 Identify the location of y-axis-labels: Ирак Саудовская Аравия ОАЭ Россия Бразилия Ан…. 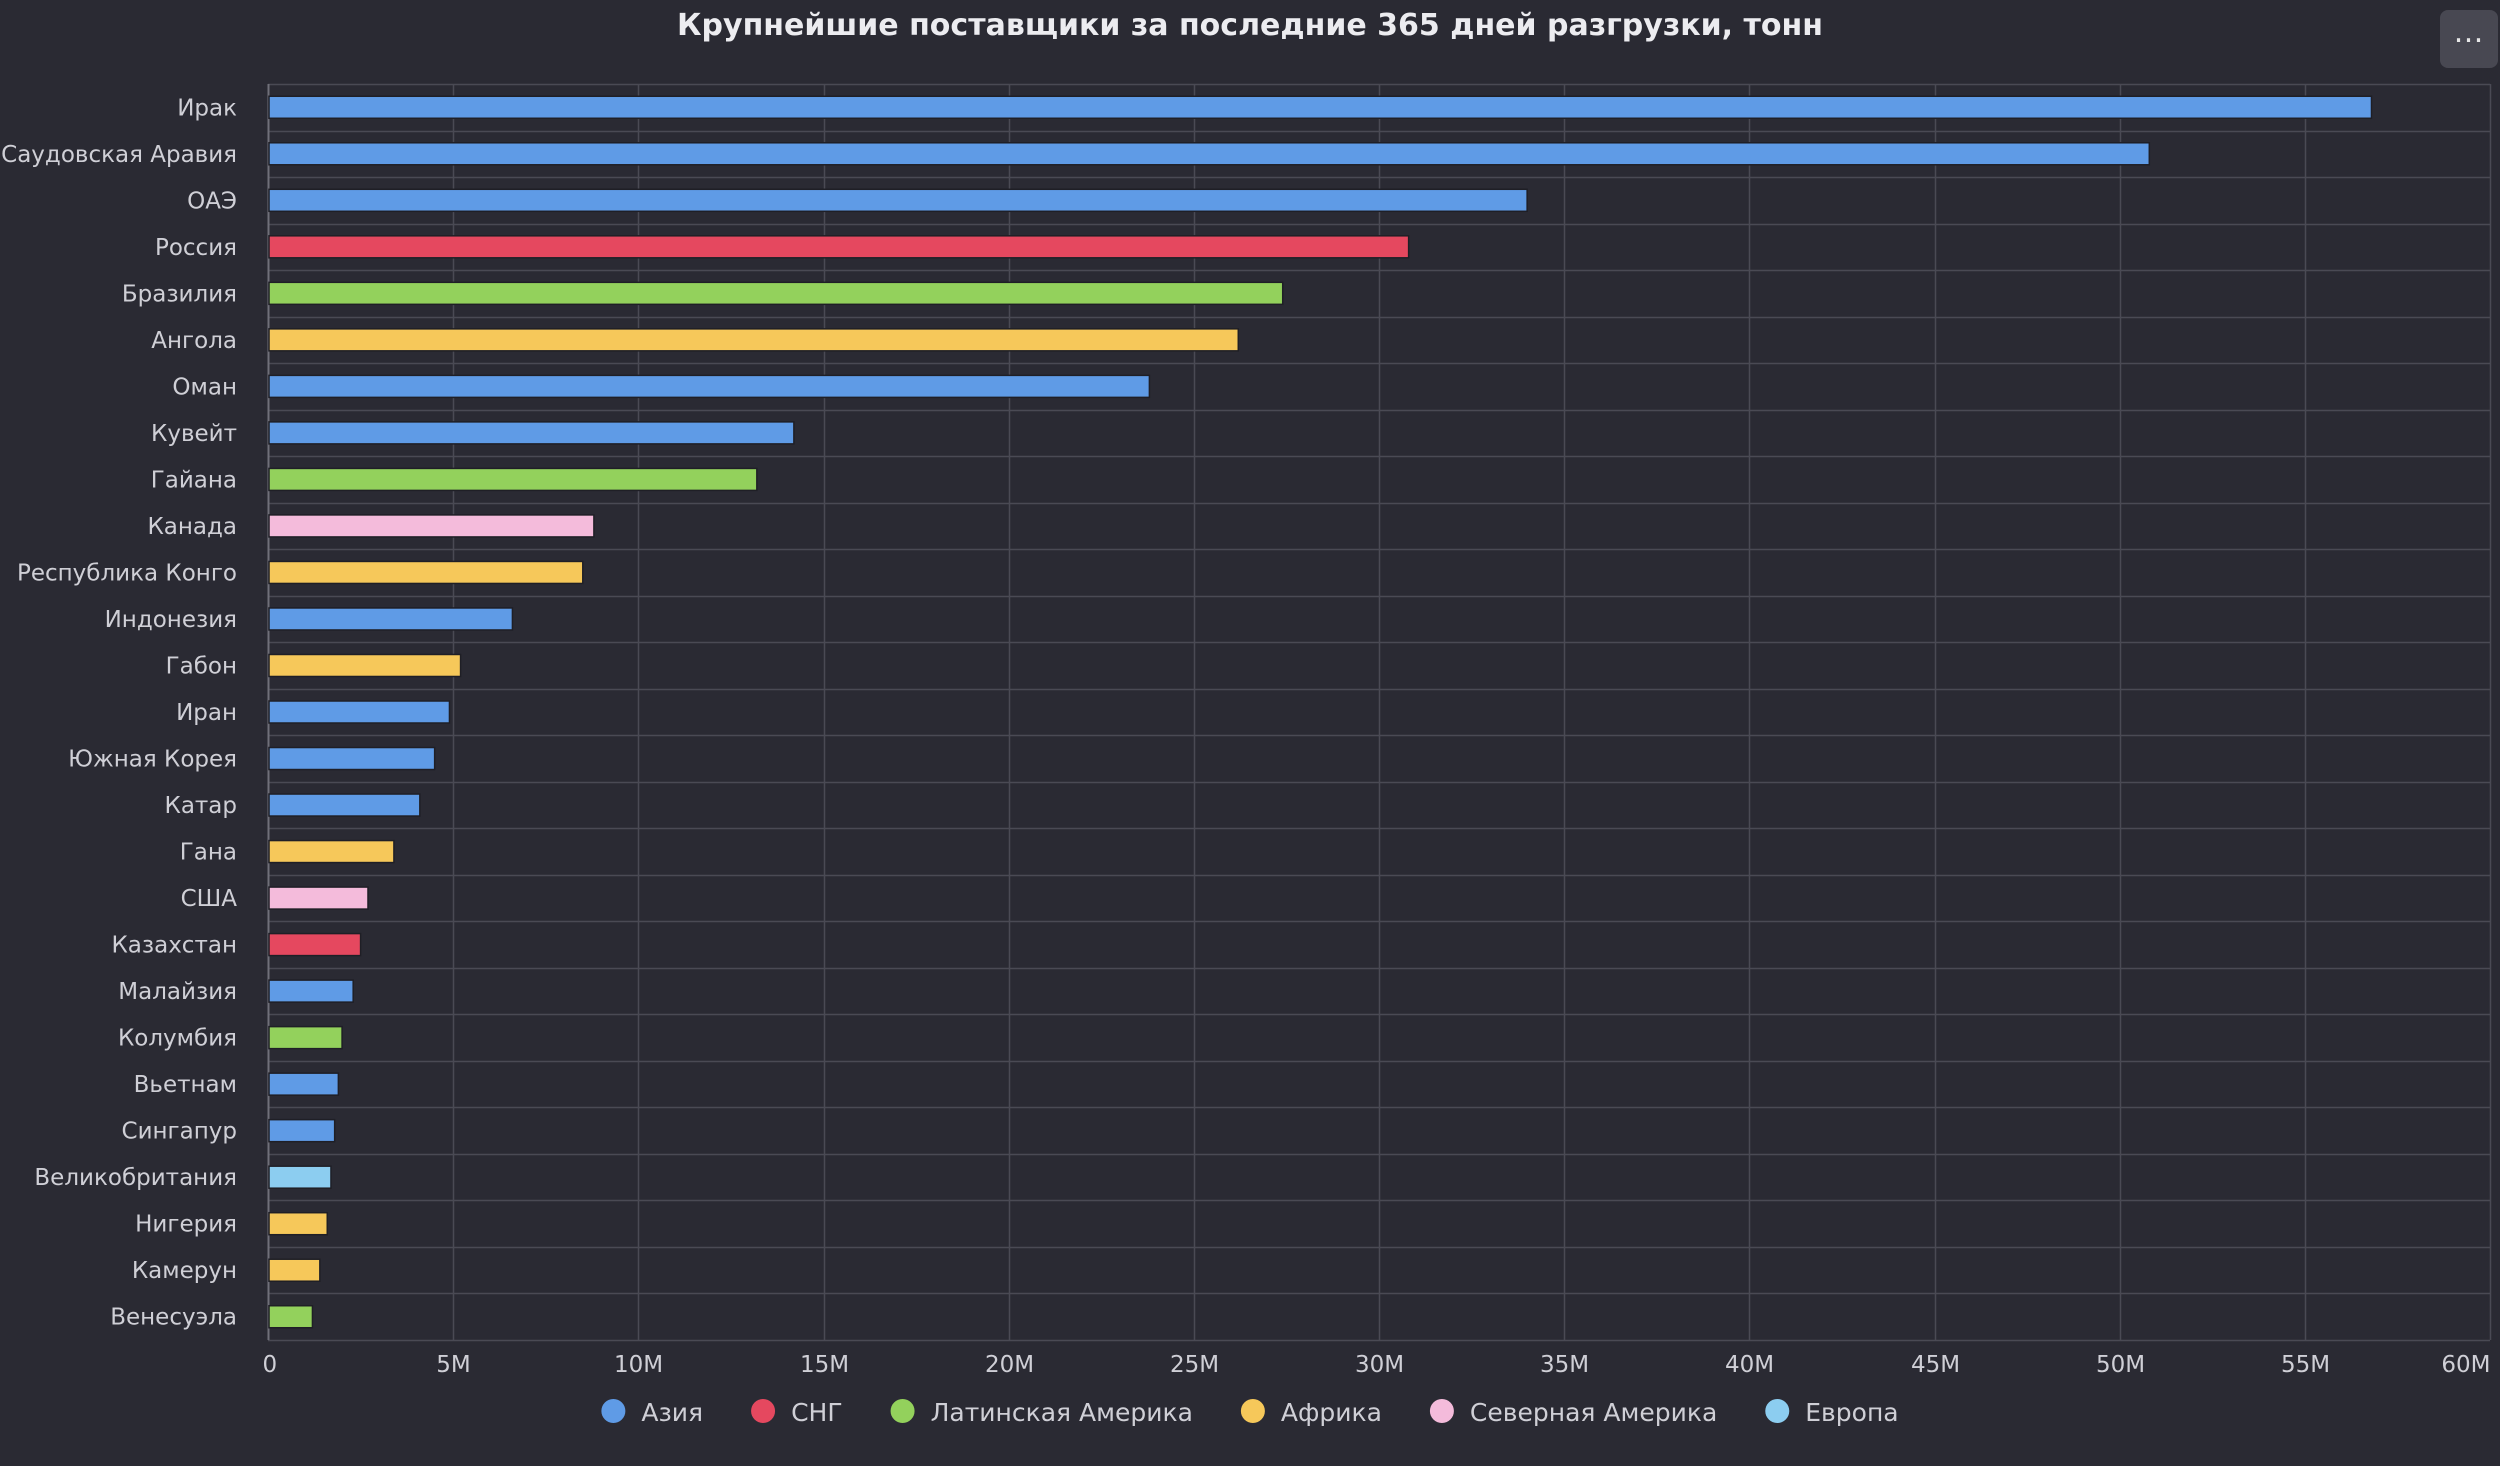
(119, 712).